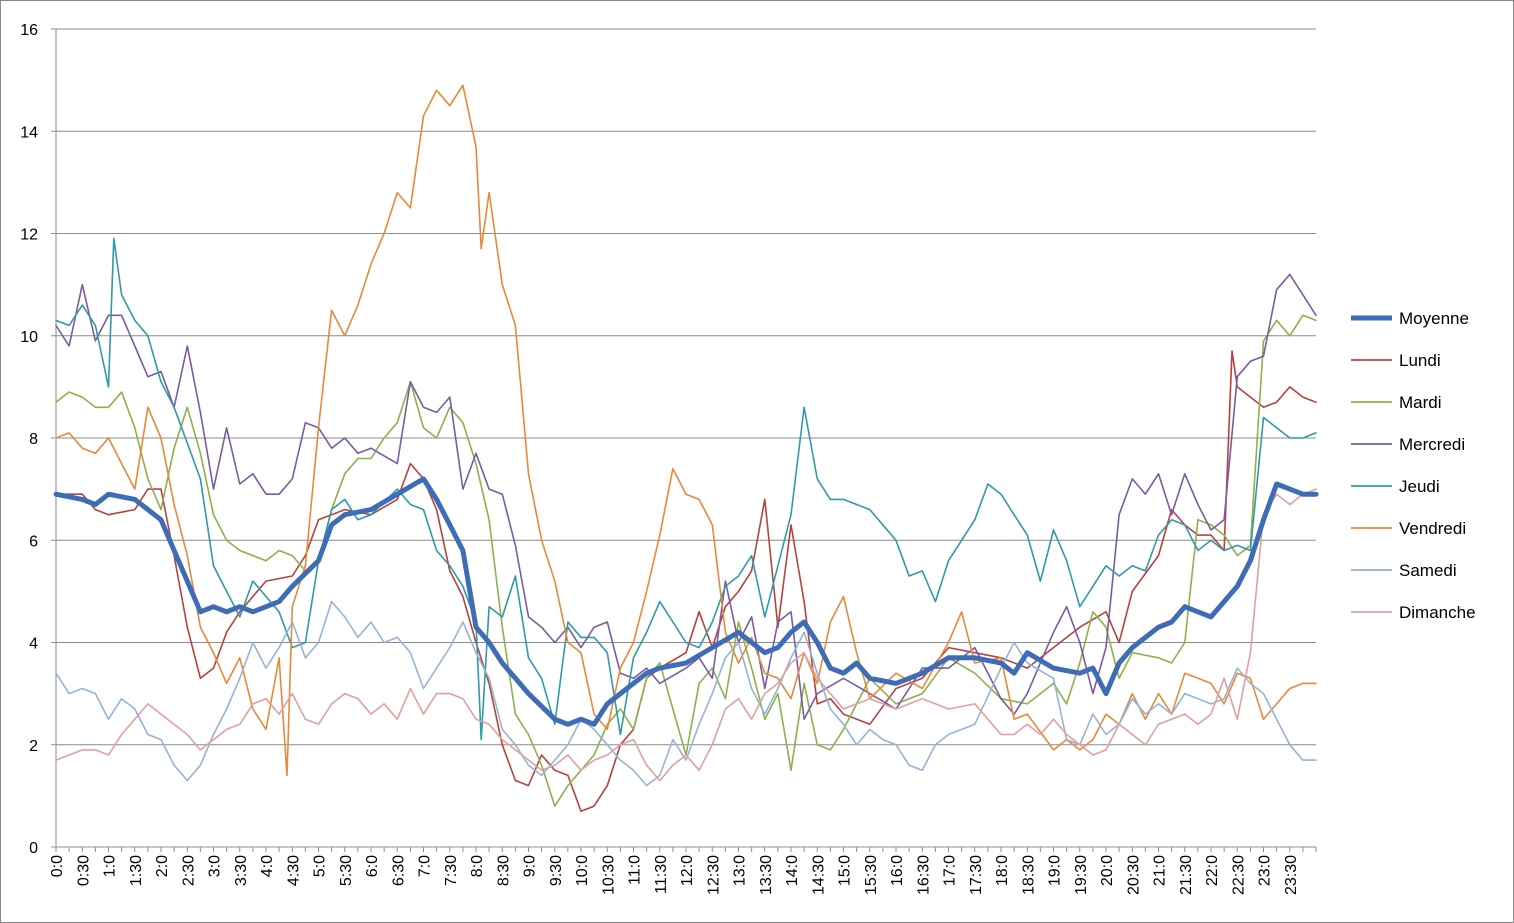  What do you see at coordinates (818, 875) in the screenshot?
I see `x-tick-label: 14:30` at bounding box center [818, 875].